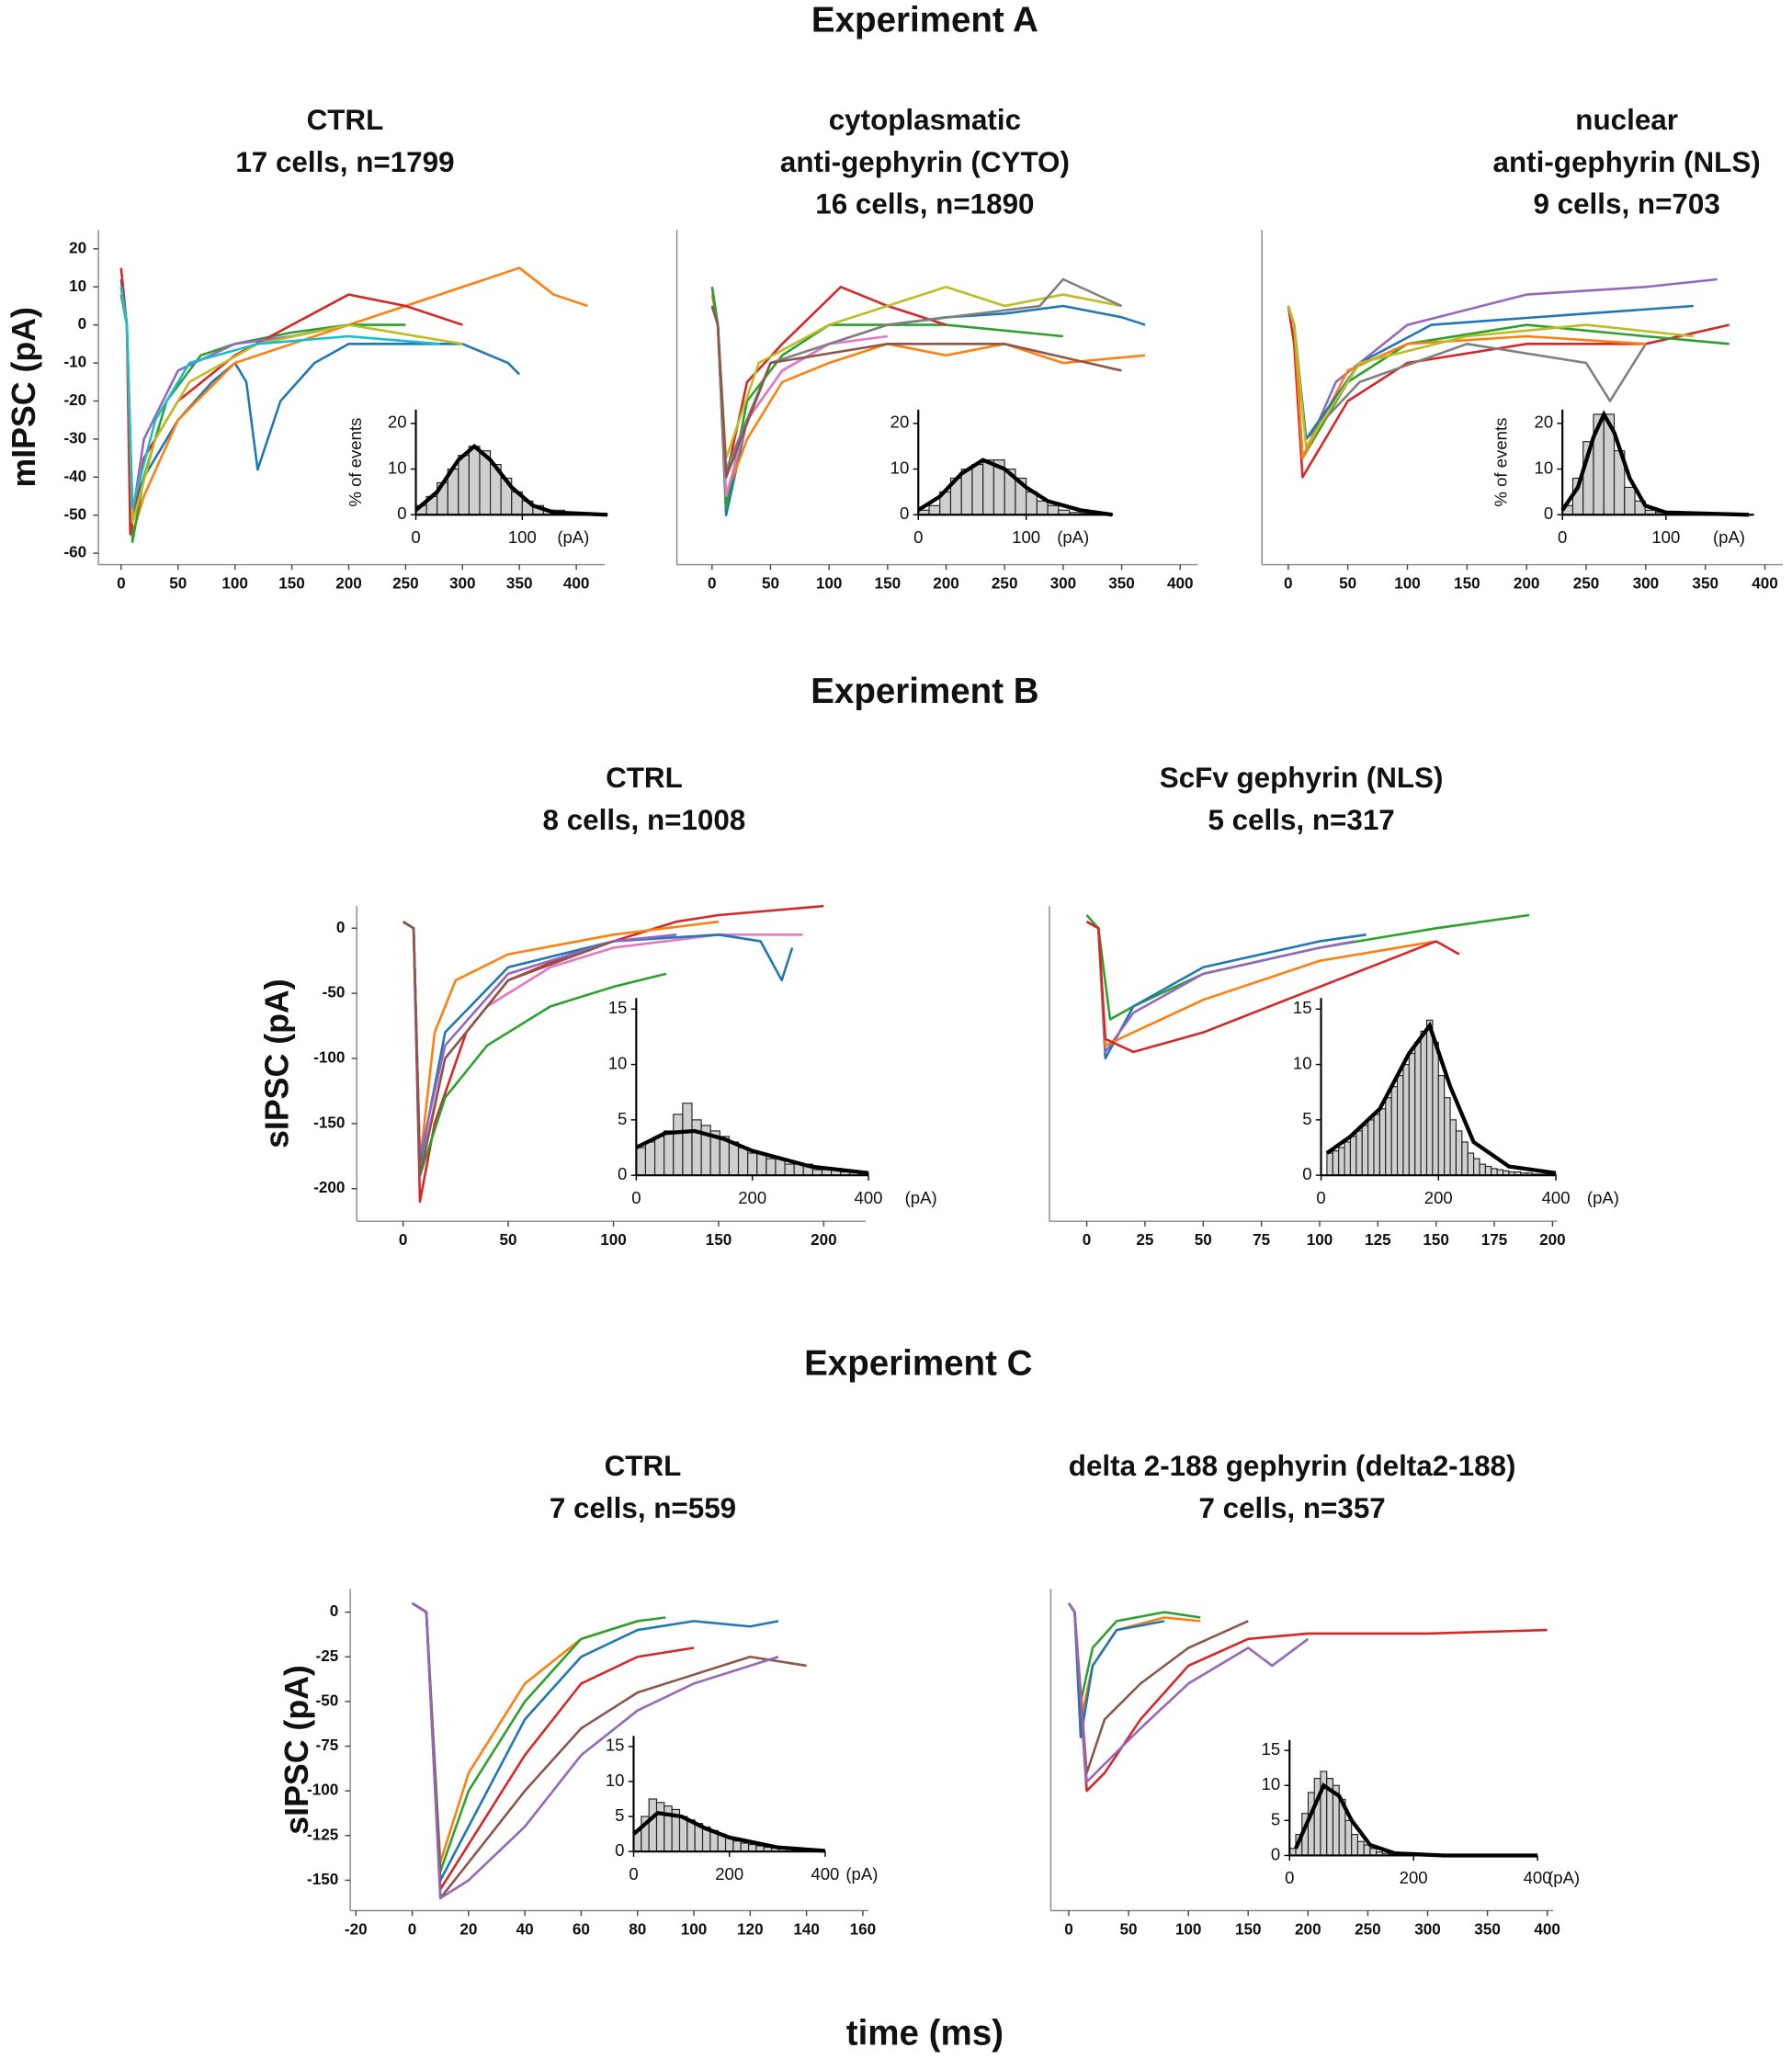  Describe the element at coordinates (1248, 1928) in the screenshot. I see `x-tick-label: 150` at that location.